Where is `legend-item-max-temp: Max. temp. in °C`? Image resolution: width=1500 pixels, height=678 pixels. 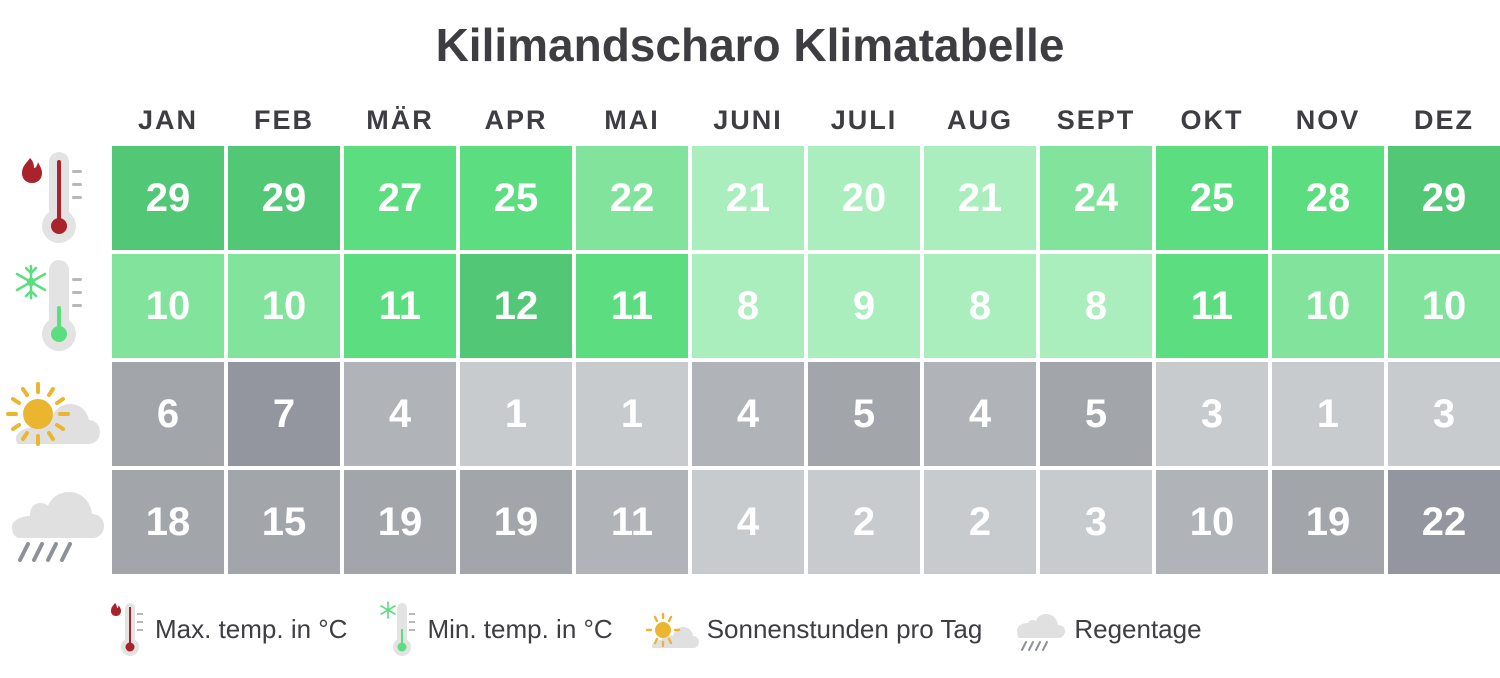
legend-item-max-temp: Max. temp. in °C is located at coordinates (226, 629).